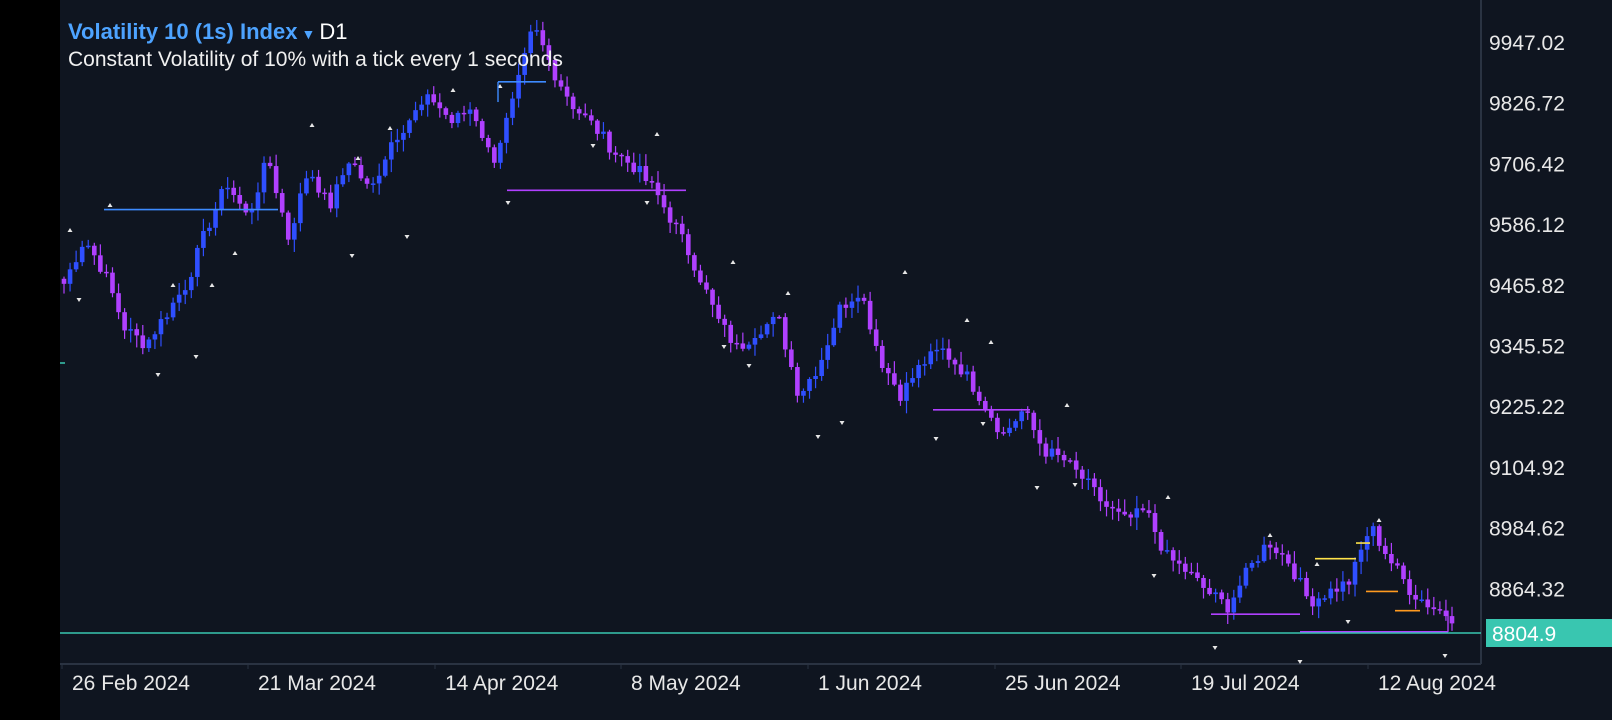  Describe the element at coordinates (308, 34) in the screenshot. I see `symbol-dropdown-icon: ▼` at that location.